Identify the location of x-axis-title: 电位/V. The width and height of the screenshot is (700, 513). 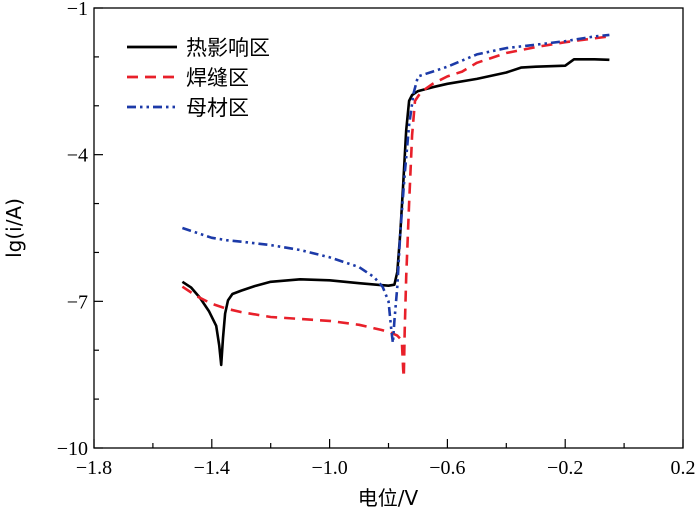
(388, 498).